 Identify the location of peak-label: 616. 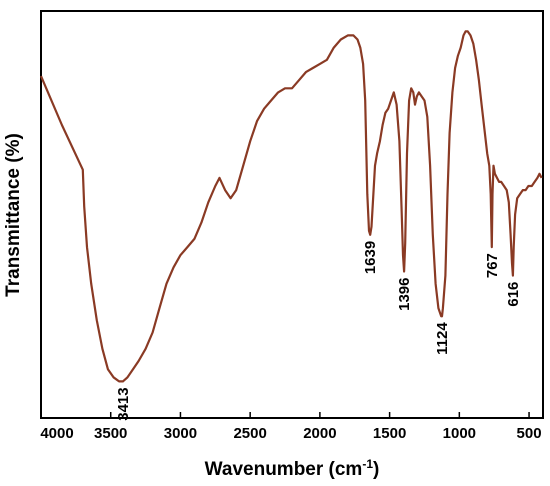
(513, 294).